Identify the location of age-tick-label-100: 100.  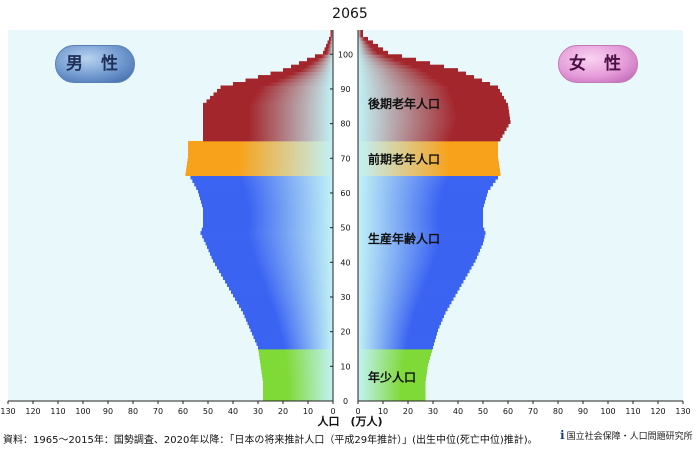
(345, 54).